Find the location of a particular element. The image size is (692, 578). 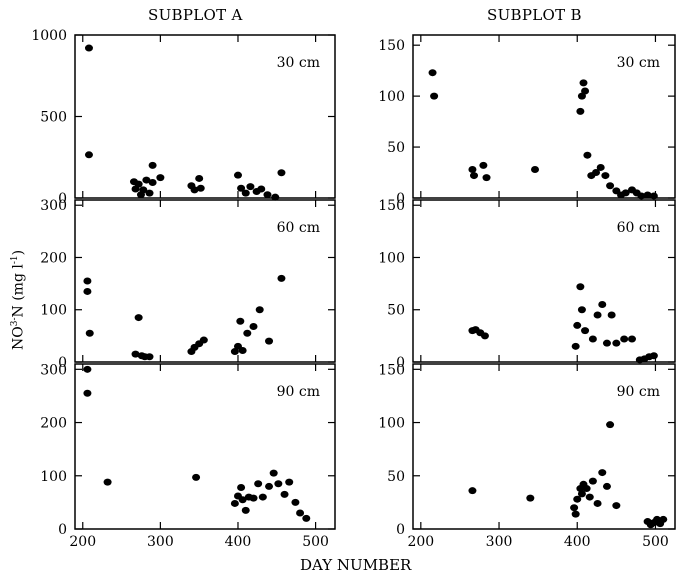

x-tick-label: 300 is located at coordinates (160, 542).